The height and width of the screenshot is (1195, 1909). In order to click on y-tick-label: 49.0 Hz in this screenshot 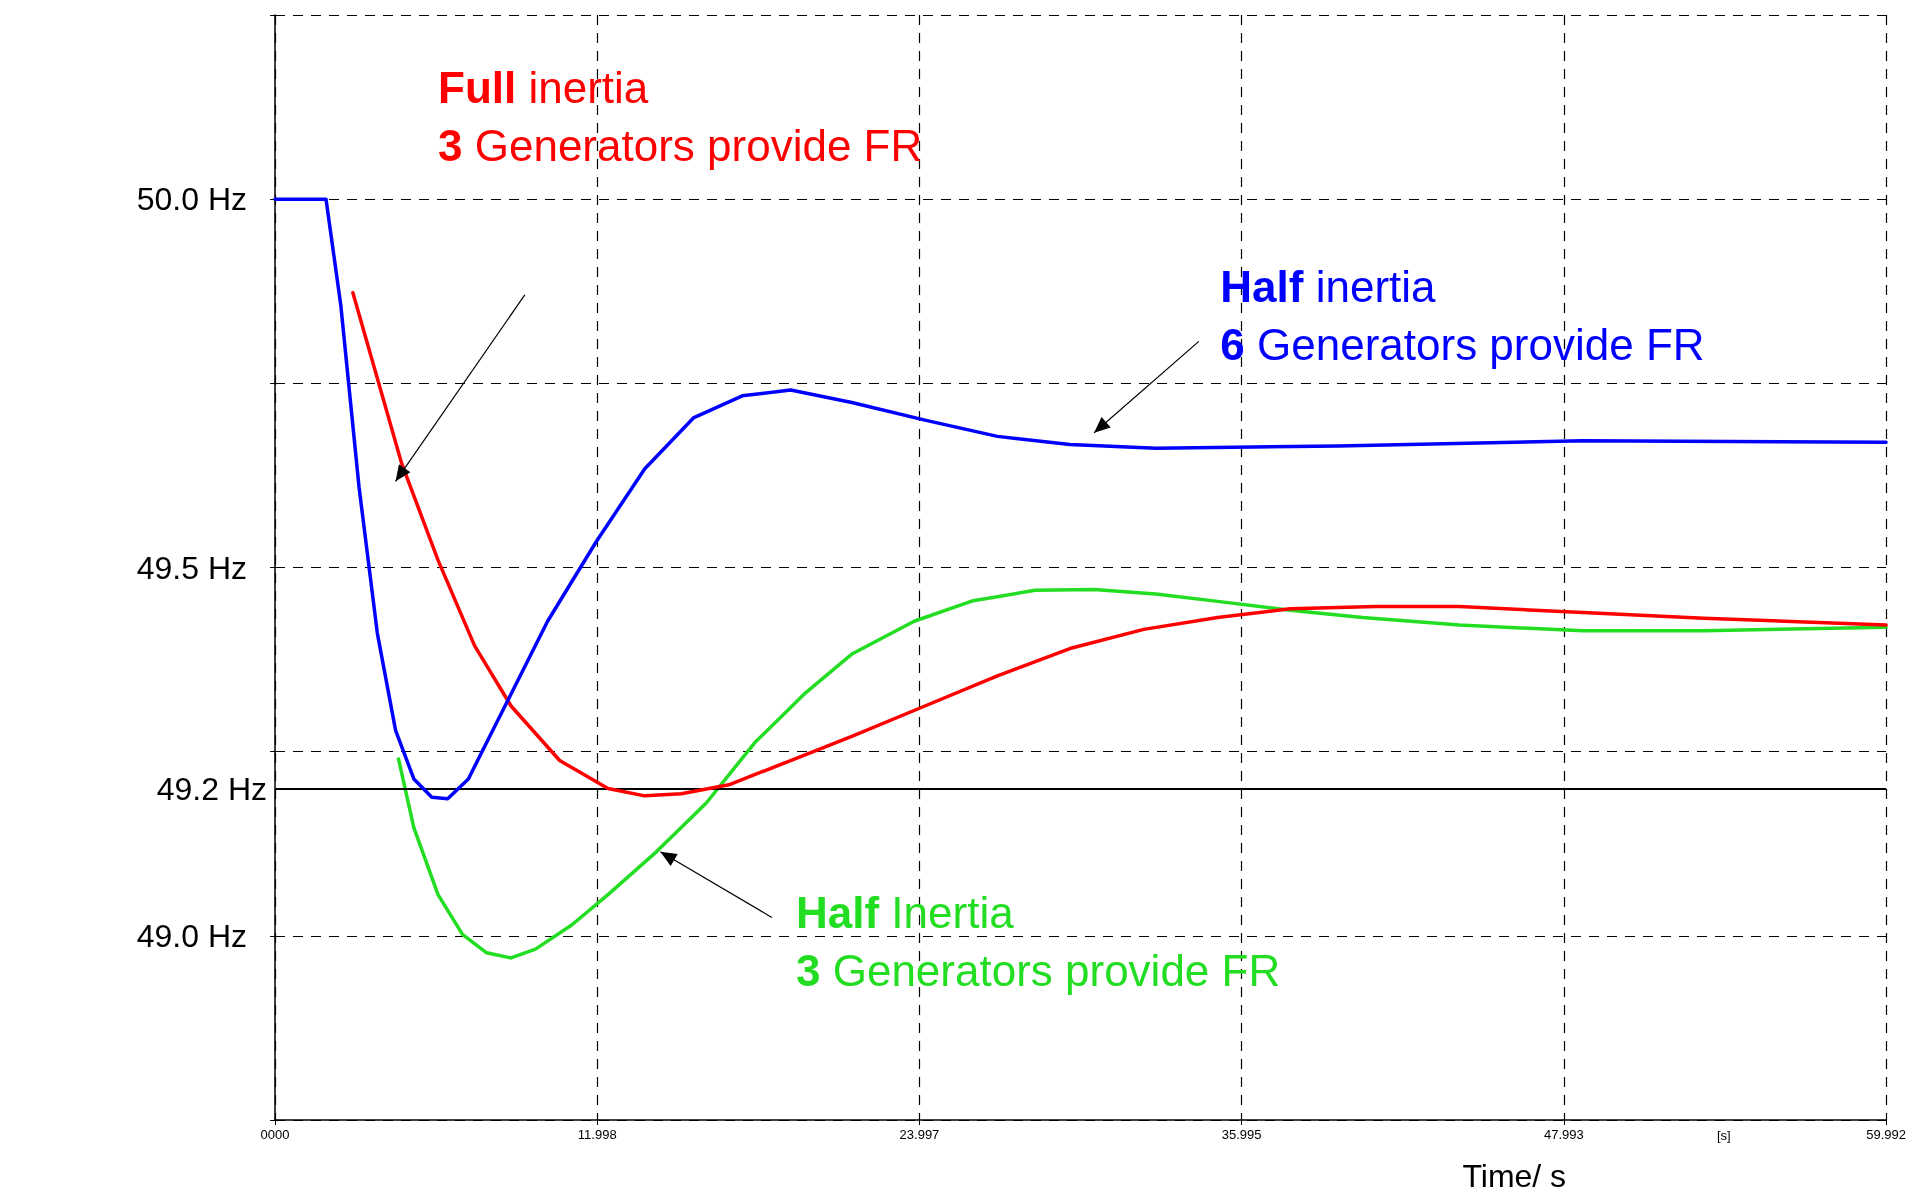, I will do `click(191, 935)`.